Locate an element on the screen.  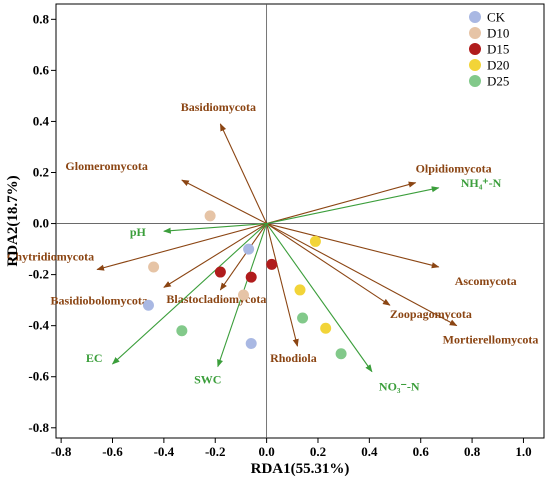
env-vector-label: pH is located at coordinates (138, 232).